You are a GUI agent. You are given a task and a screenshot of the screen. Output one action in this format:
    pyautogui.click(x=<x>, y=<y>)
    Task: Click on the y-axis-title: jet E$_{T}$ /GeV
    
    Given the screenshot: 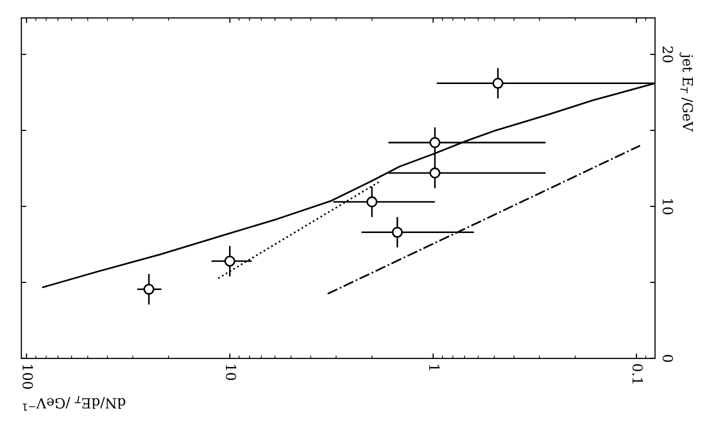 What is the action you would take?
    pyautogui.click(x=687, y=92)
    